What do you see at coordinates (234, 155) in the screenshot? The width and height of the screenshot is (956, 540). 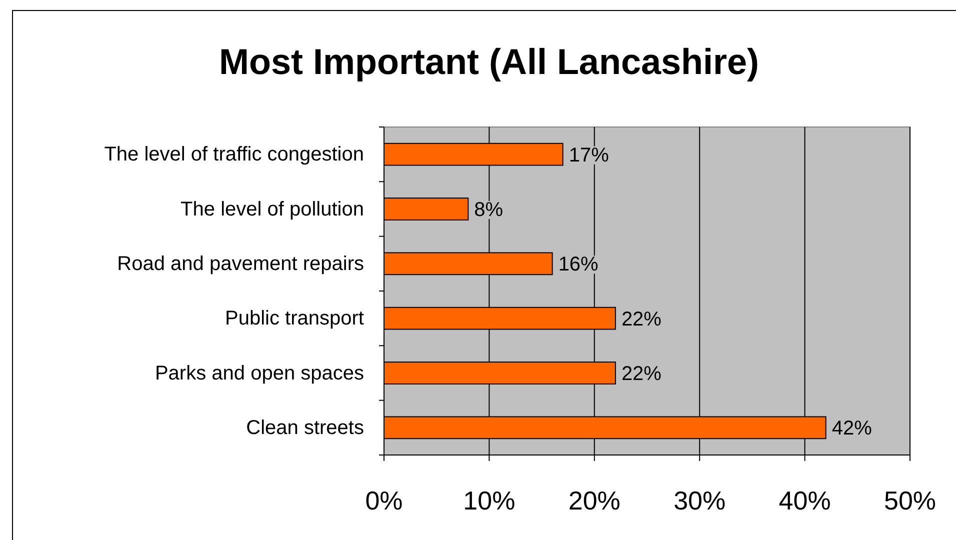 I see `y-tick-label: The level of traffic congestion` at bounding box center [234, 155].